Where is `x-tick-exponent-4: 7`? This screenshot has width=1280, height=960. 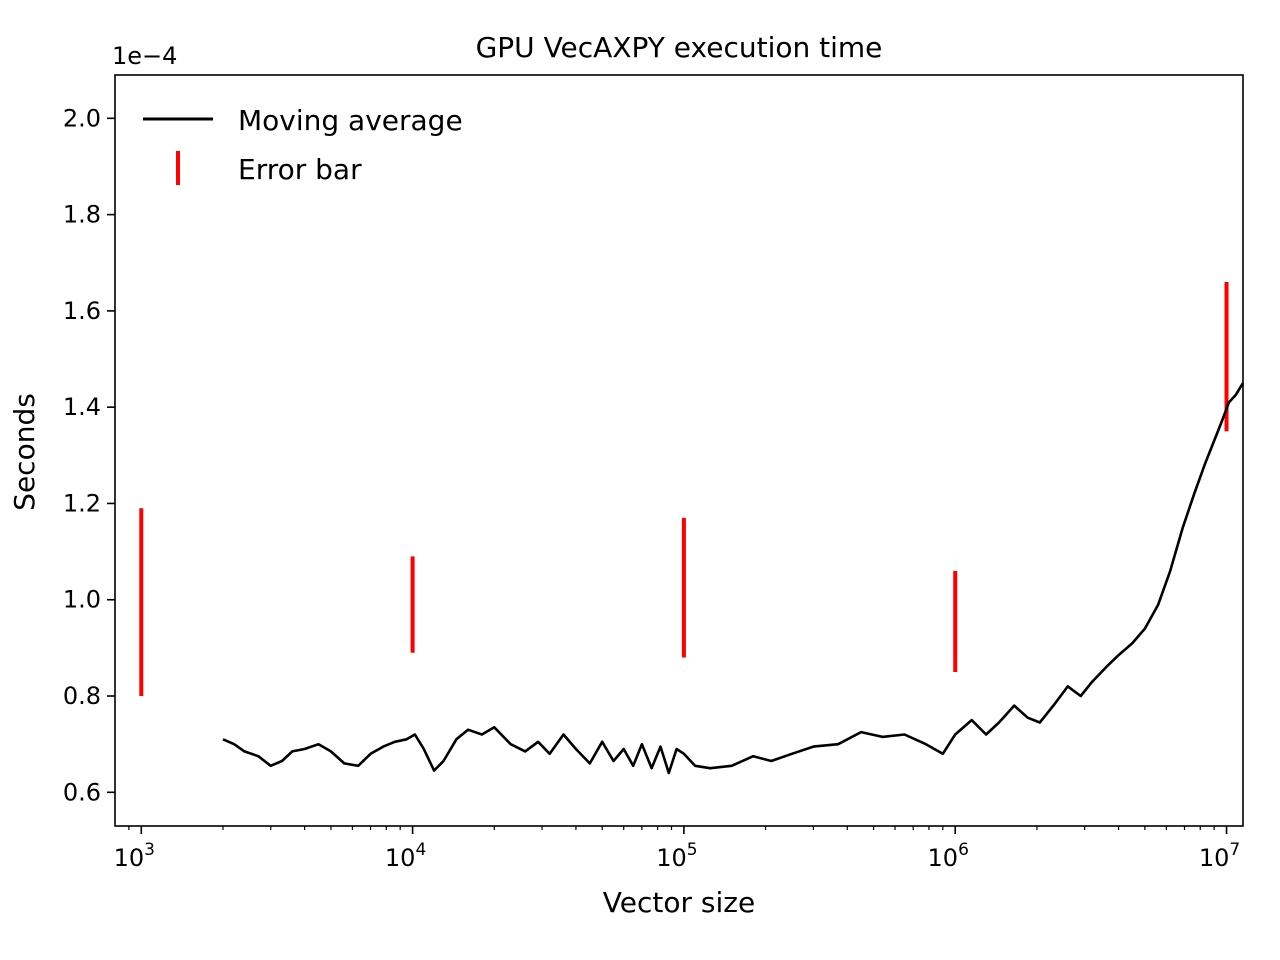 x-tick-exponent-4: 7 is located at coordinates (1234, 850).